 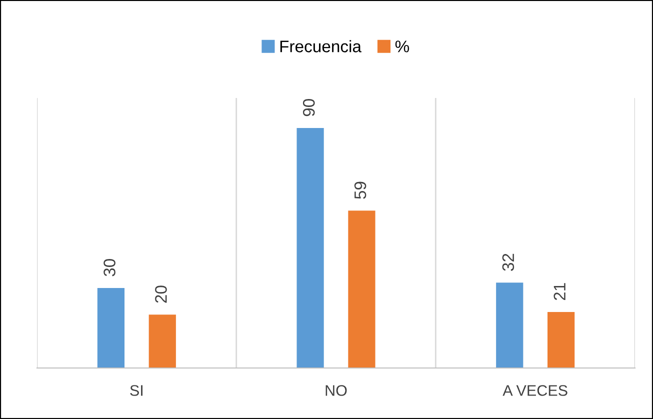 I want to click on data-label: 30, so click(x=110, y=267).